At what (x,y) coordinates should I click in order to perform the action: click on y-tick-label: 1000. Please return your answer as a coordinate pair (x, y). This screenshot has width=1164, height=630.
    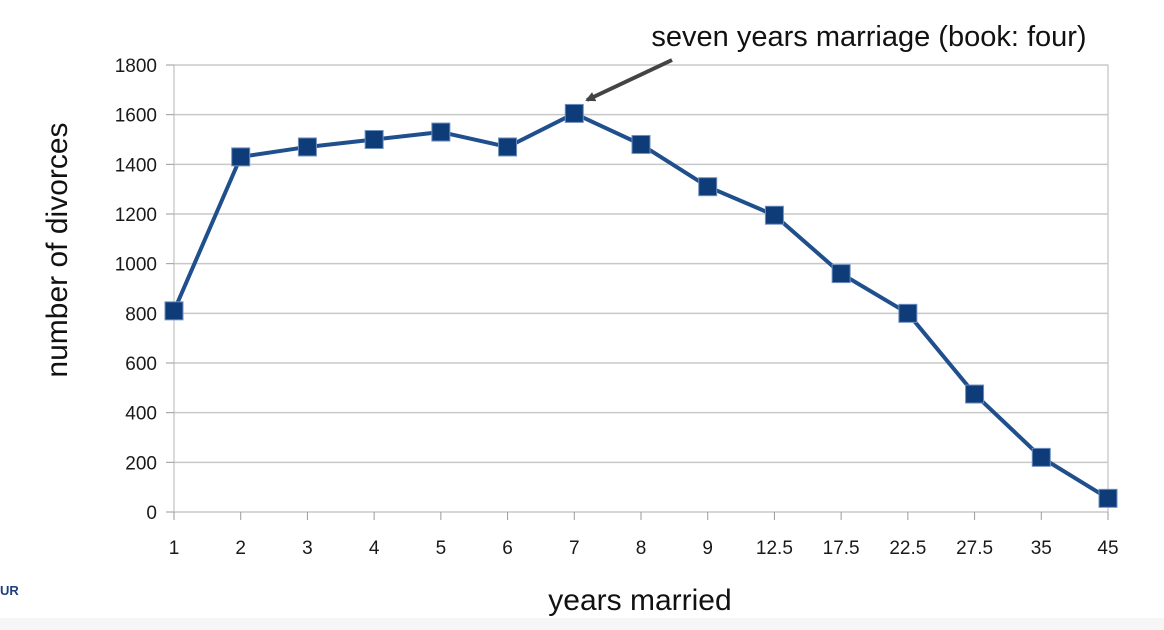
    Looking at the image, I should click on (136, 265).